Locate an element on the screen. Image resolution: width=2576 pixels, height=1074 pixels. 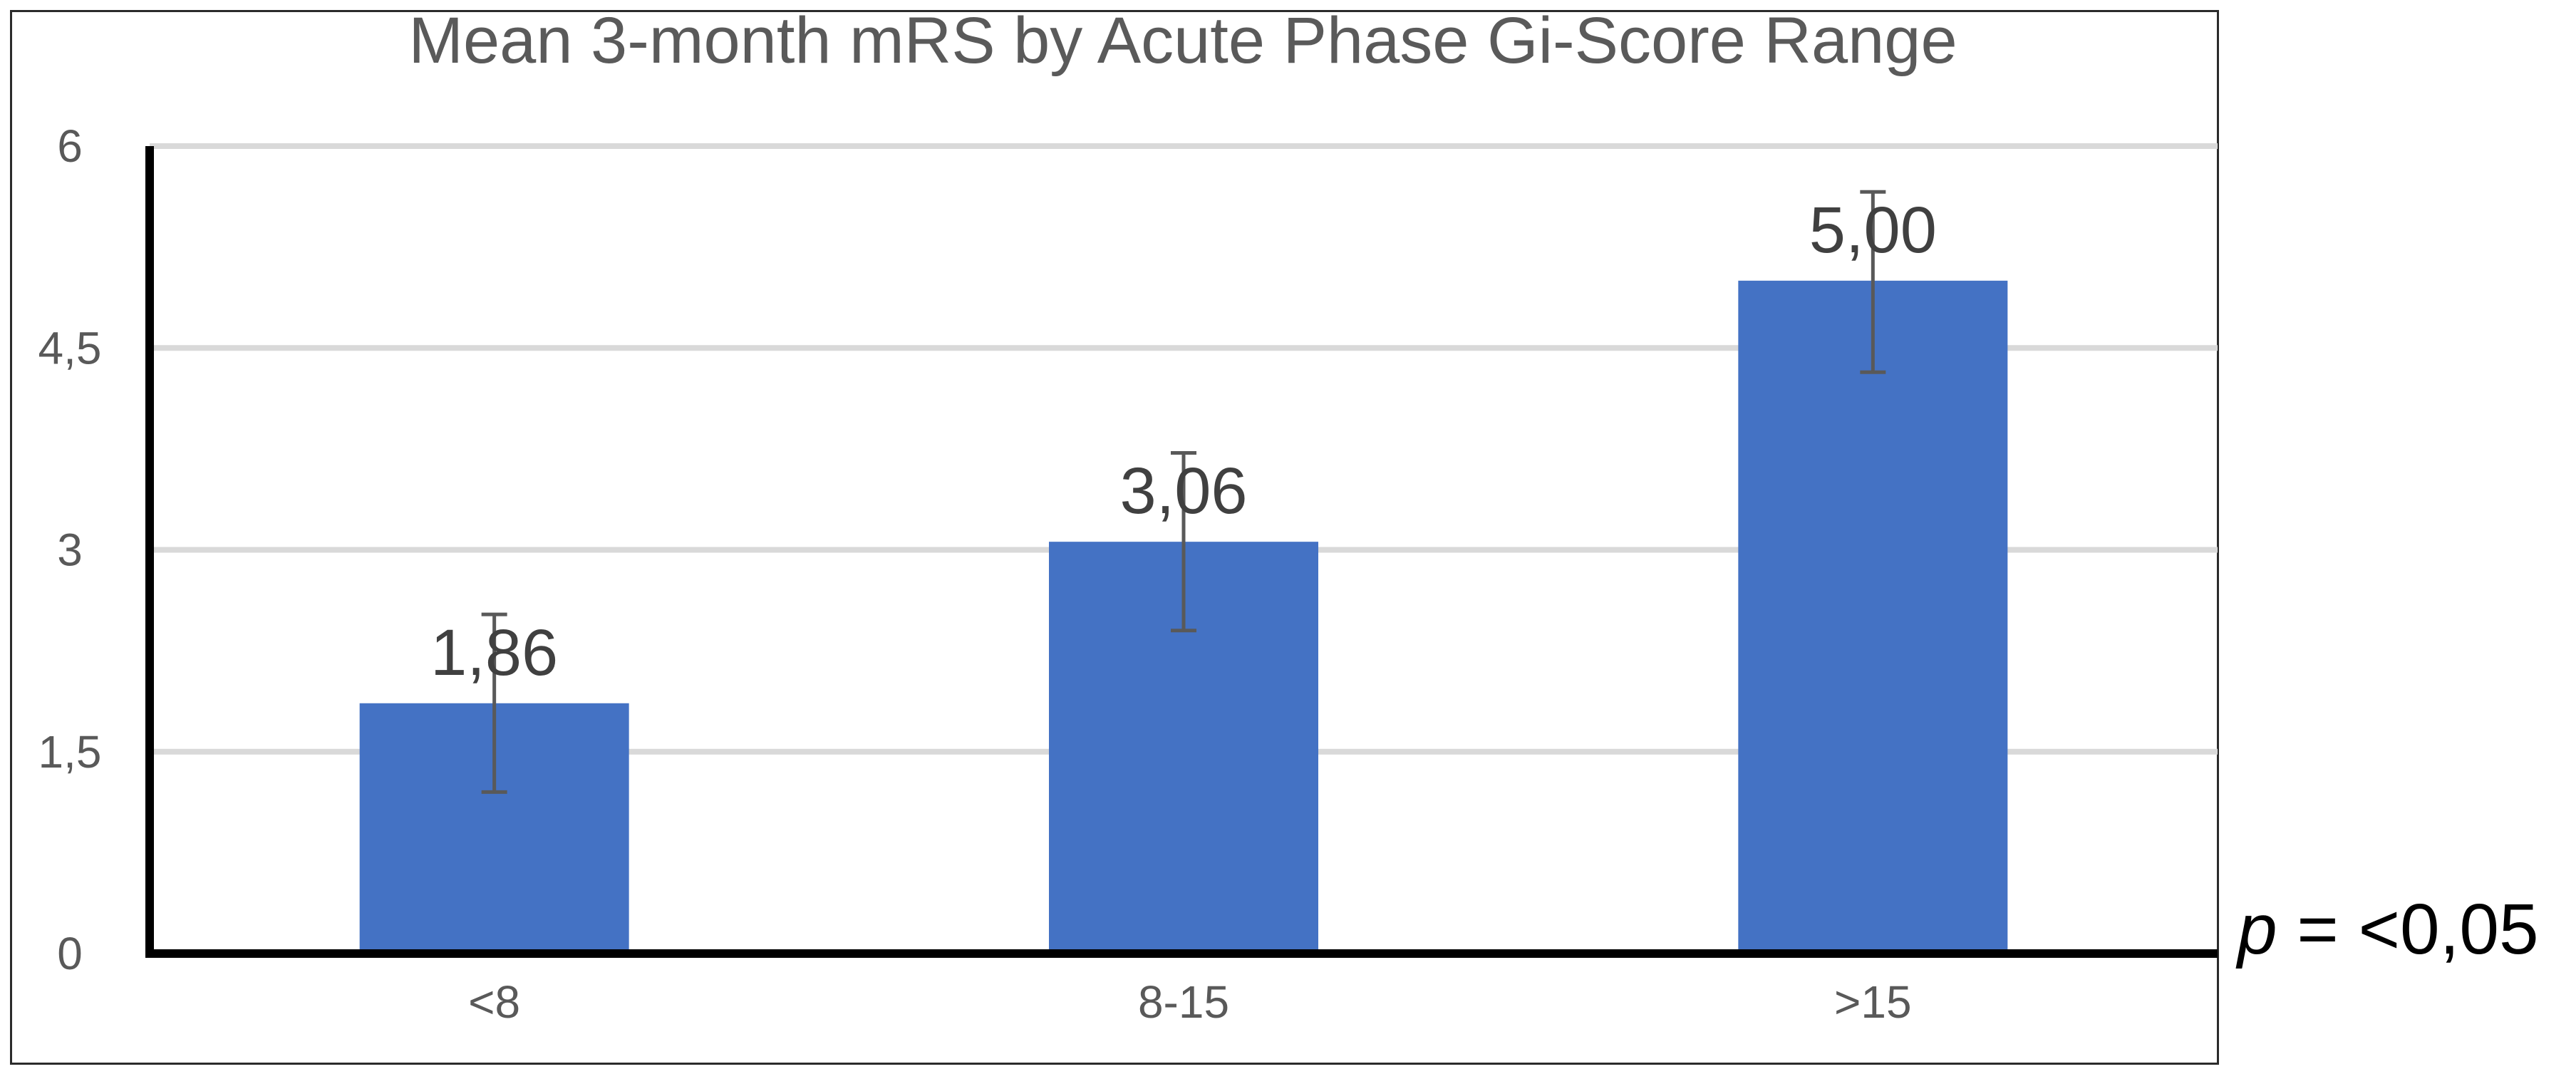
p-value-annotation: p = <0,05 is located at coordinates (2387, 929).